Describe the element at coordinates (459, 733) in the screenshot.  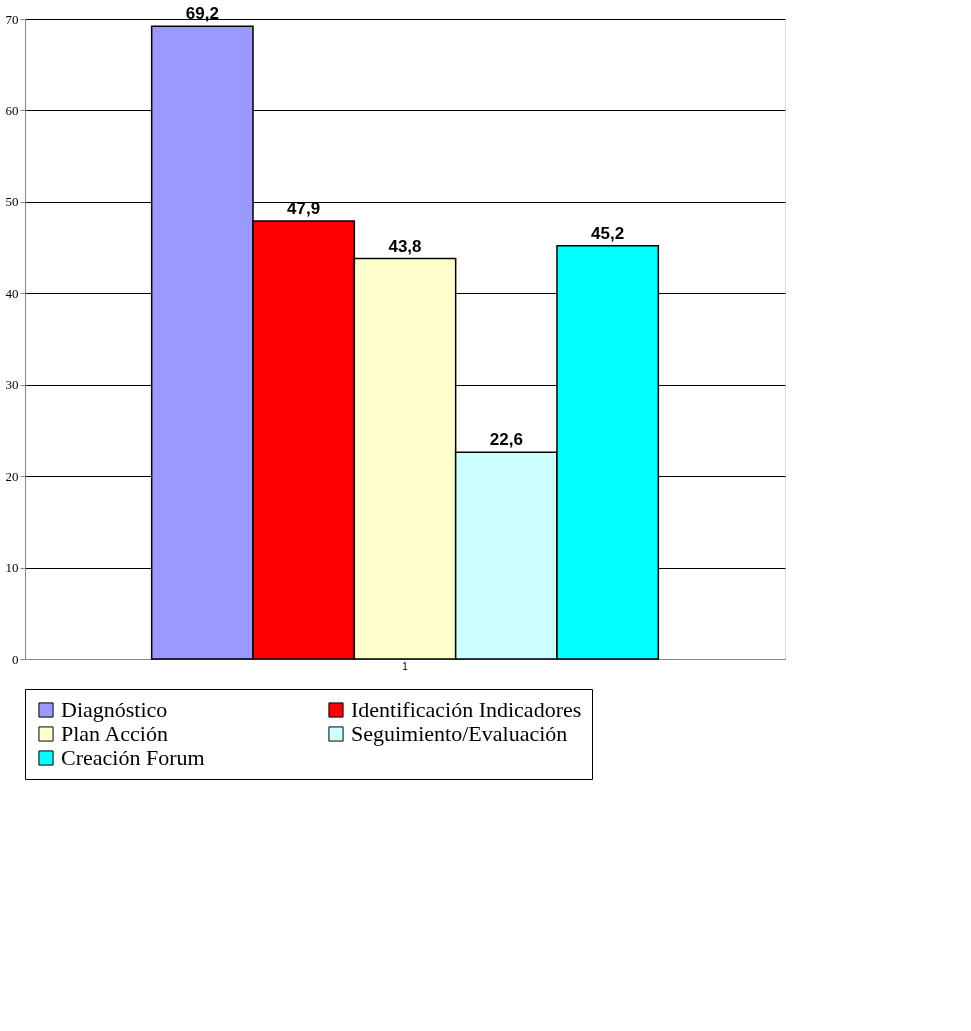
I see `legend-label: Seguimiento/Evaluación` at that location.